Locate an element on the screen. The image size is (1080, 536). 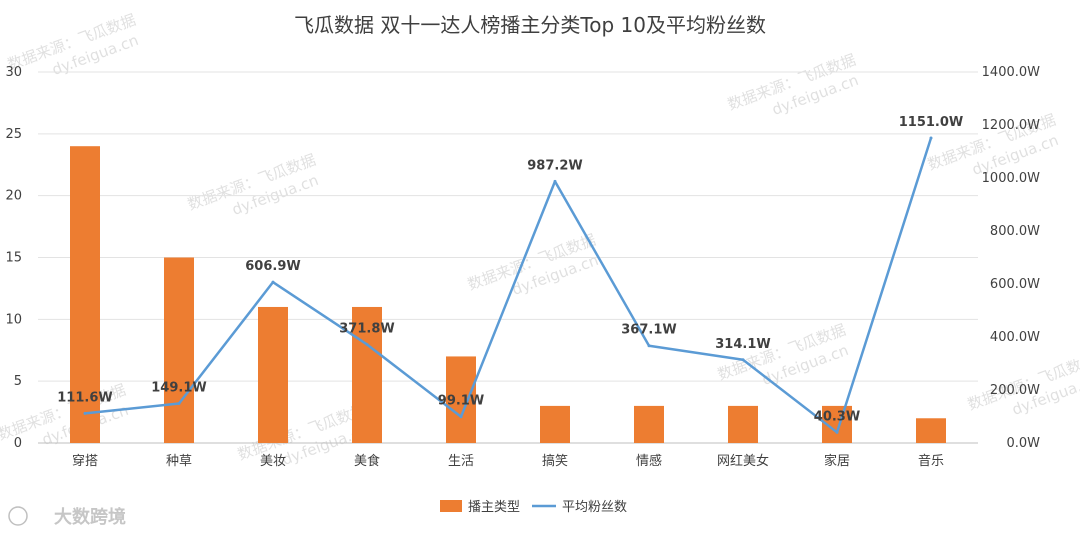
legend-line-label: 平均粉丝数 is located at coordinates (594, 507).